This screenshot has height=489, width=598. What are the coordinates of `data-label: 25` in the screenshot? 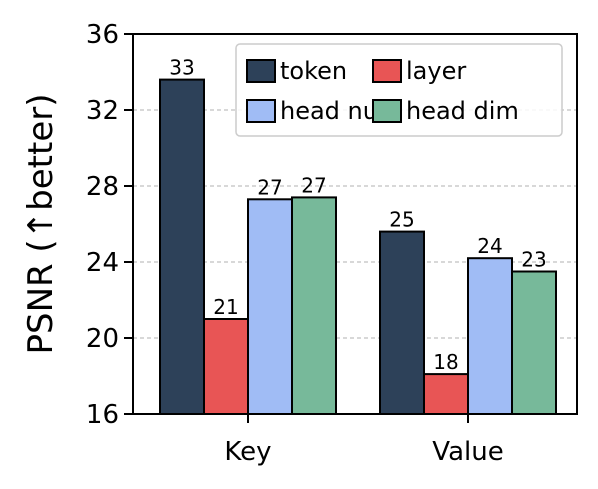 It's located at (401, 220).